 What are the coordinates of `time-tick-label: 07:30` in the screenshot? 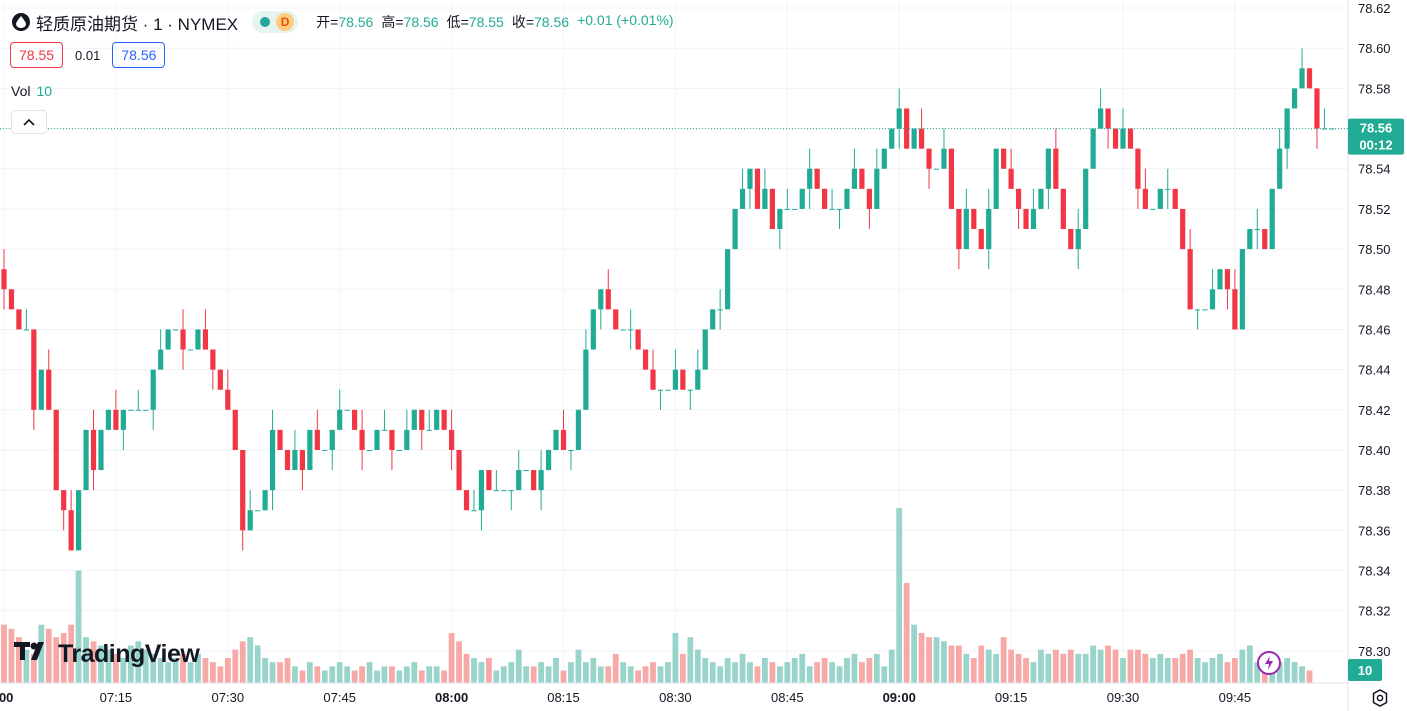 It's located at (228, 697).